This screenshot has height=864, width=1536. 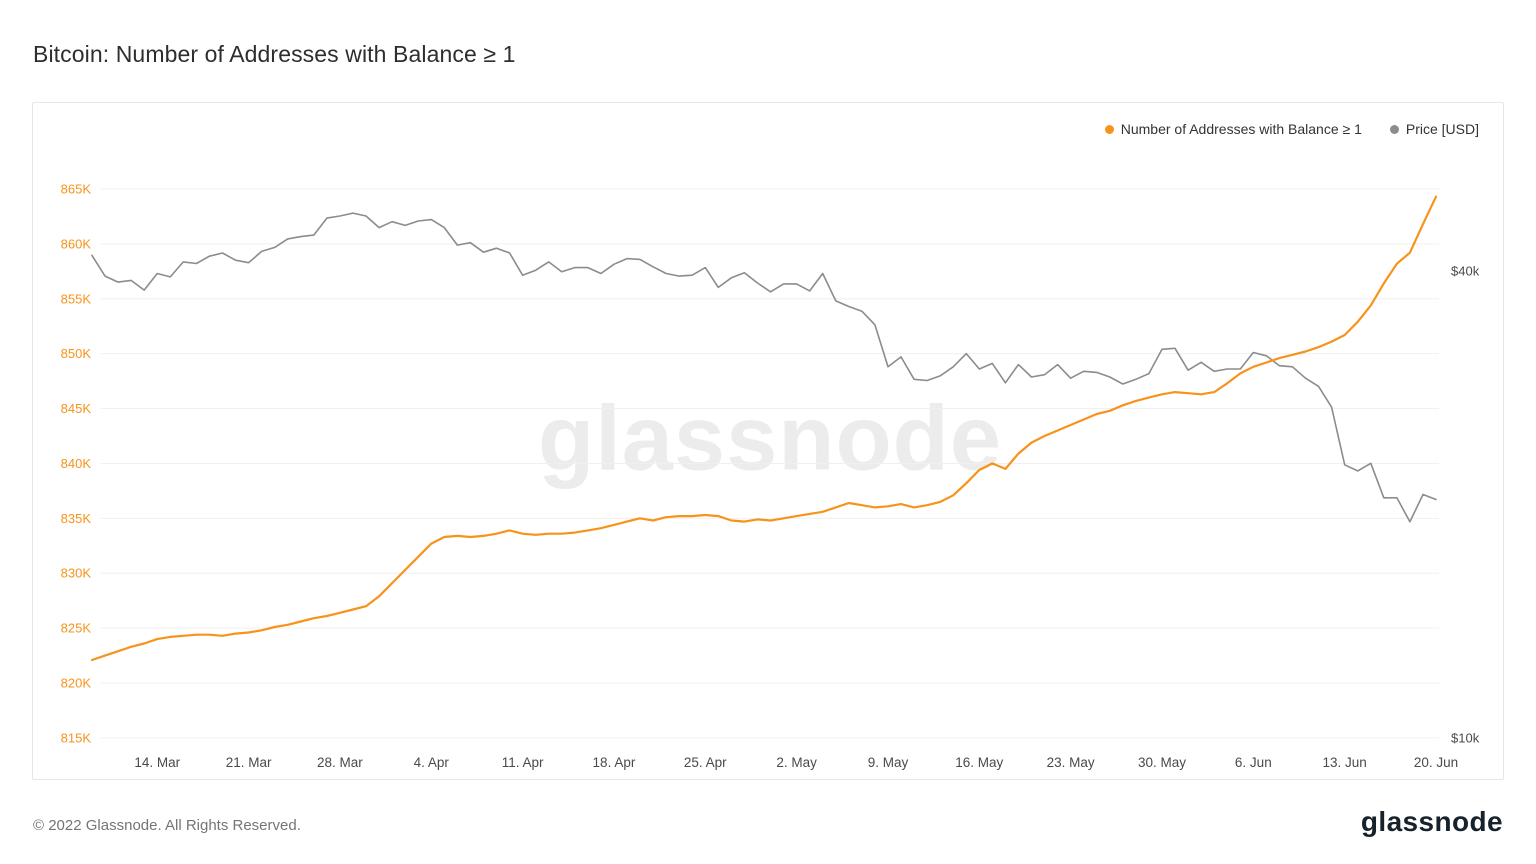 I want to click on x-axis-tick: 11. Apr, so click(x=523, y=762).